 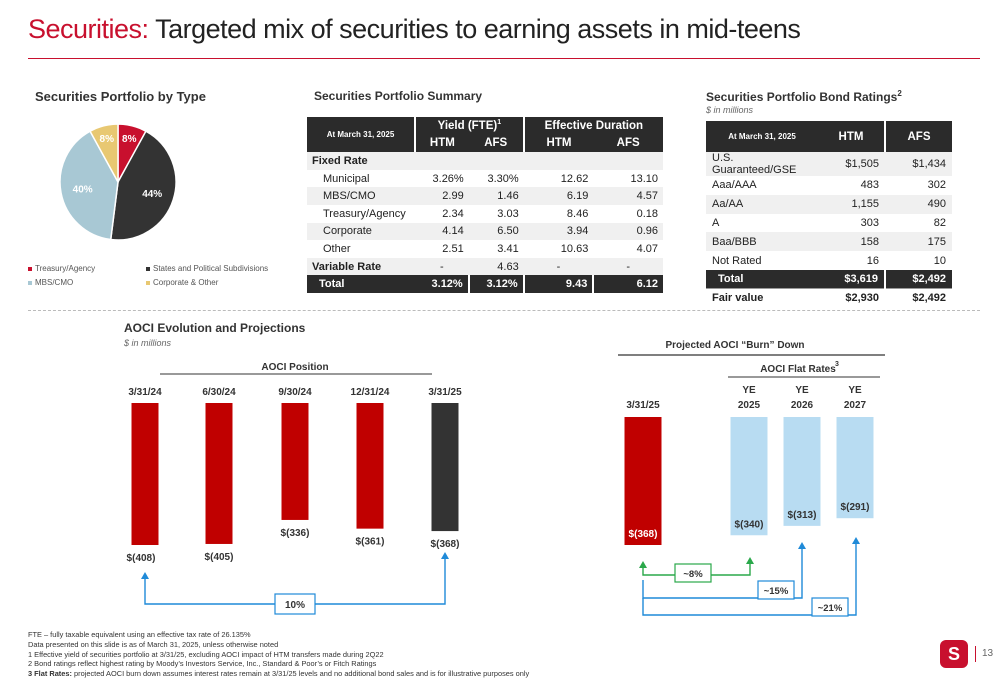 I want to click on cell: 2.99, so click(x=442, y=196).